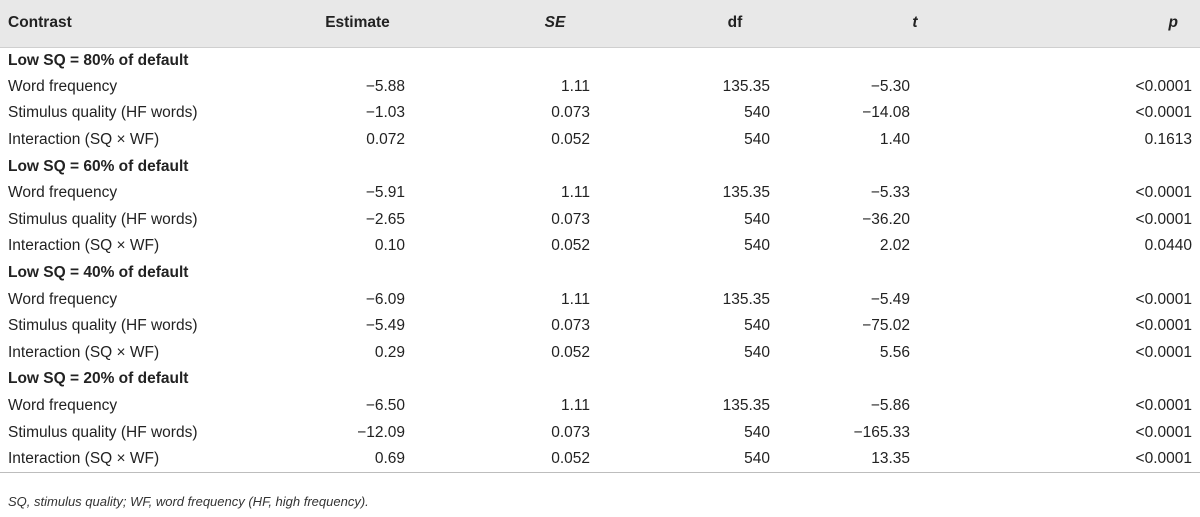 The width and height of the screenshot is (1200, 517). What do you see at coordinates (886, 326) in the screenshot?
I see `value-cell: −75.02` at bounding box center [886, 326].